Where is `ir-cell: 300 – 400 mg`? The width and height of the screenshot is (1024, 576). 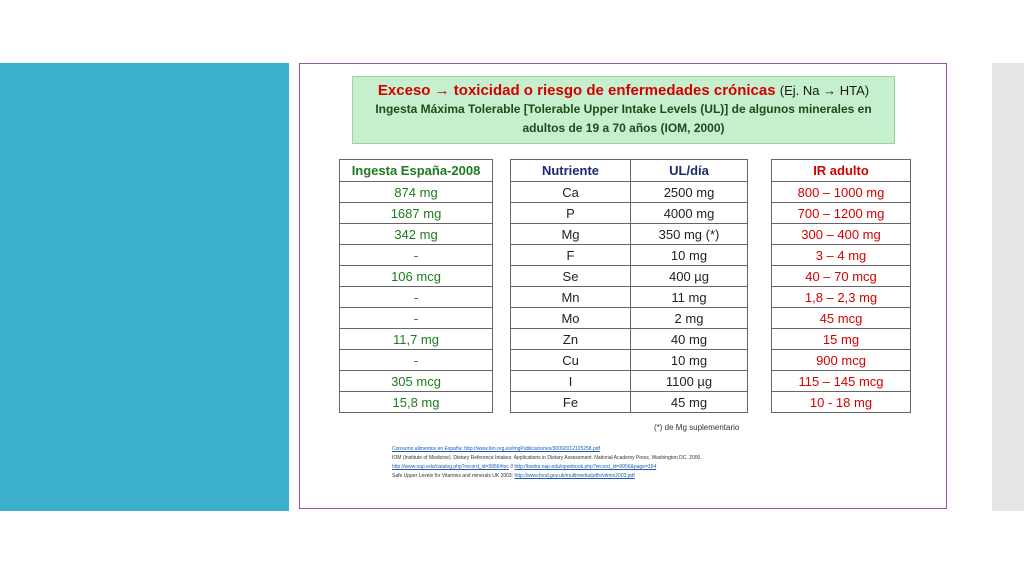
ir-cell: 300 – 400 mg is located at coordinates (841, 234).